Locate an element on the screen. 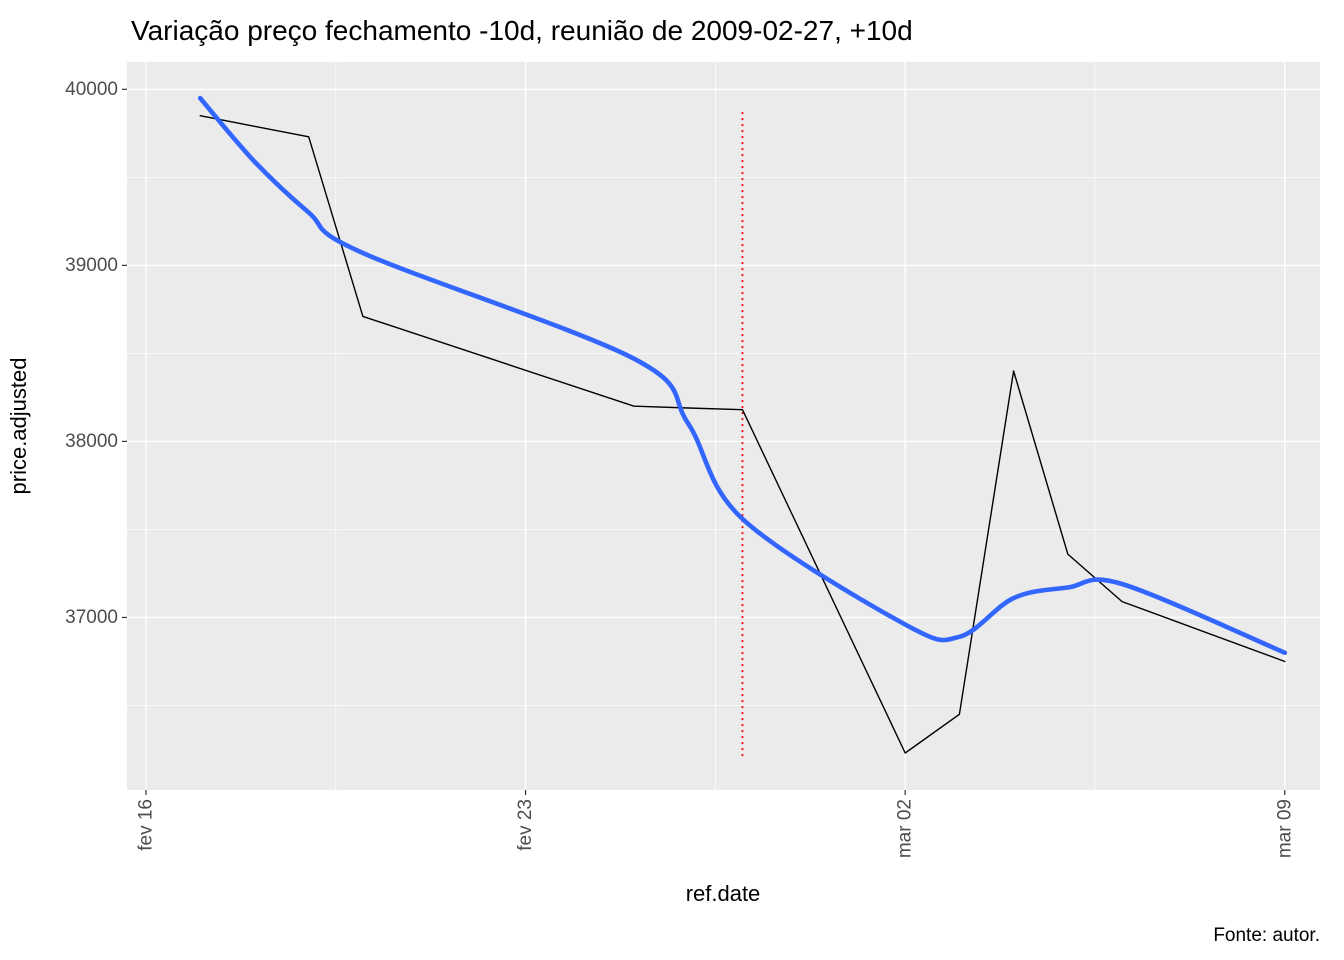 The image size is (1344, 960). x-tick-label: mar 02 is located at coordinates (905, 828).